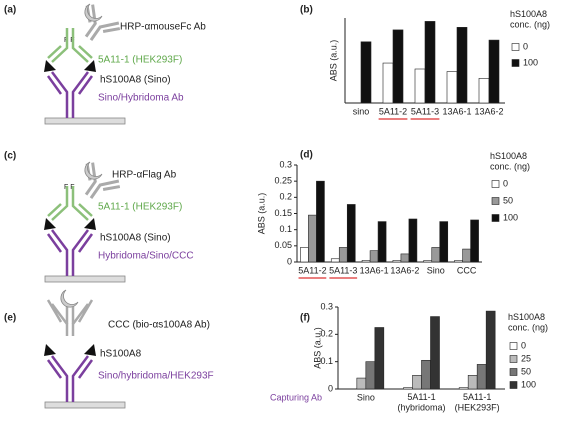  Describe the element at coordinates (289, 261) in the screenshot. I see `y-tick-label: 0` at that location.